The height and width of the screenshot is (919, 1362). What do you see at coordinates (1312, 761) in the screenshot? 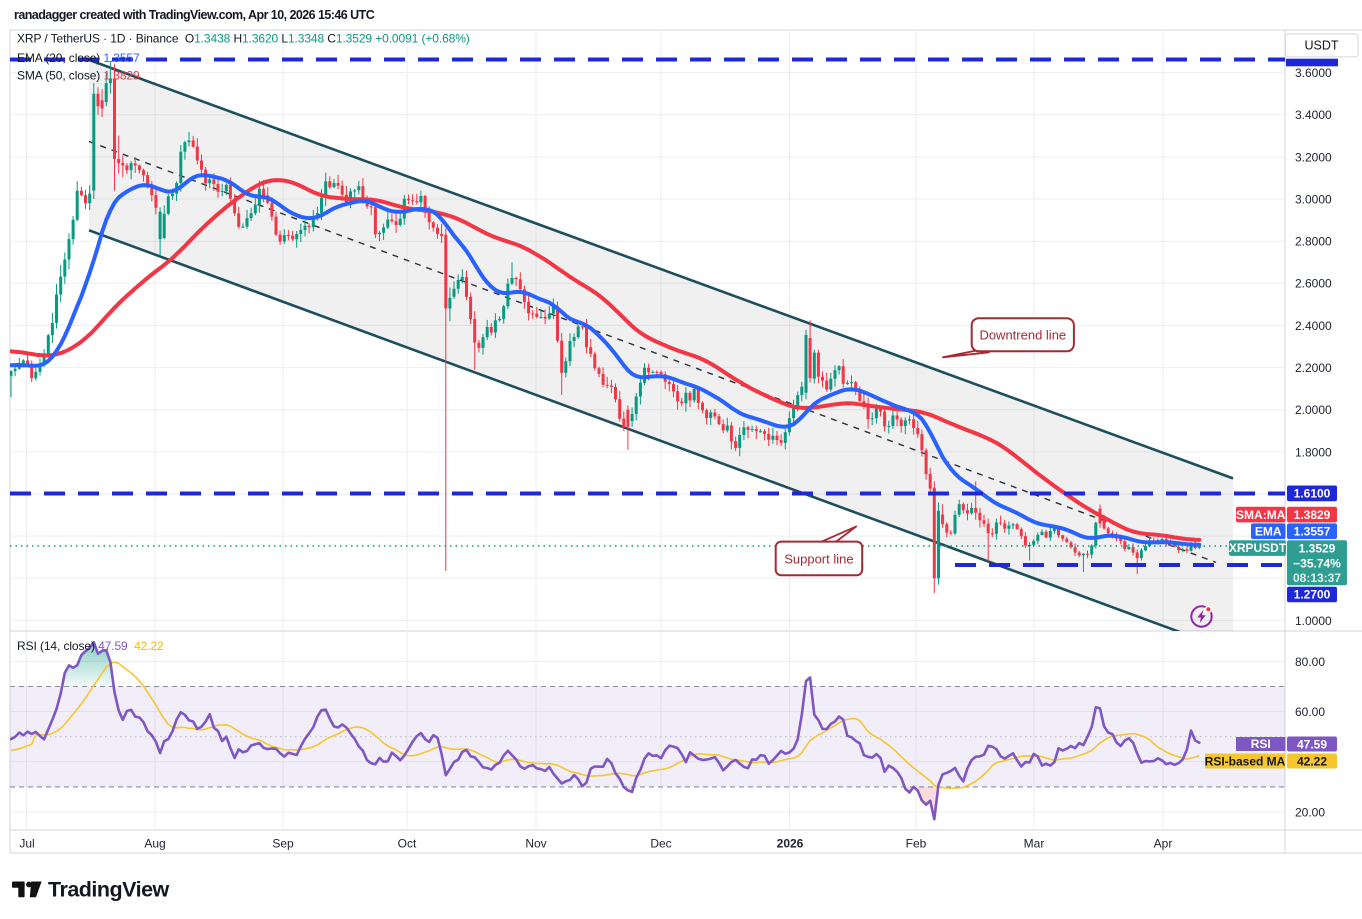
I see `svg-text: 42.22` at bounding box center [1312, 761].